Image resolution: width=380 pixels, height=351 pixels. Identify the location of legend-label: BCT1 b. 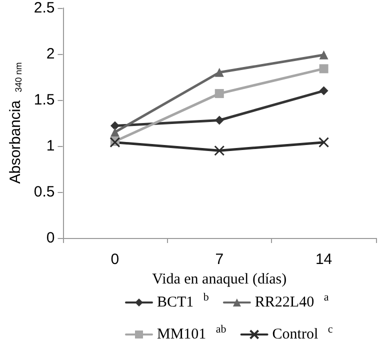
(183, 301).